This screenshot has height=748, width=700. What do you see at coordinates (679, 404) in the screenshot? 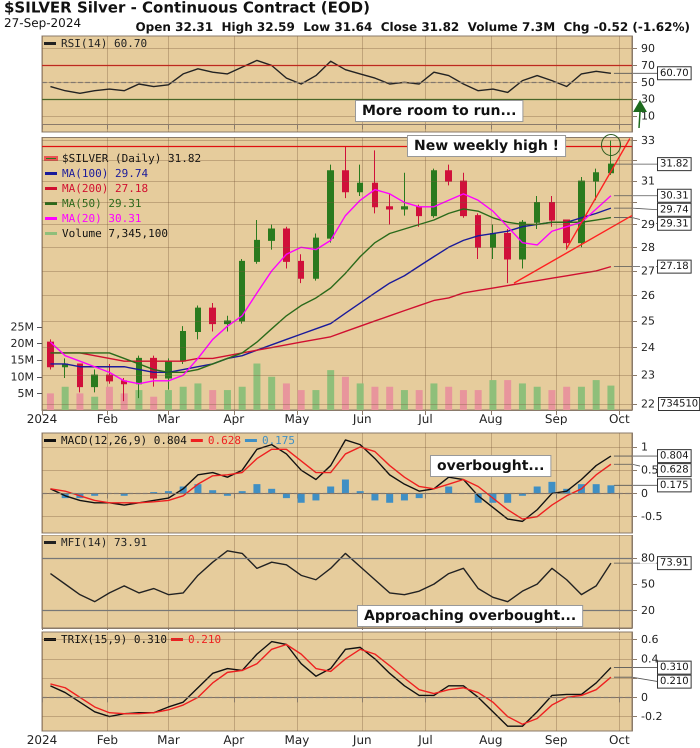
I see `text: 734510` at bounding box center [679, 404].